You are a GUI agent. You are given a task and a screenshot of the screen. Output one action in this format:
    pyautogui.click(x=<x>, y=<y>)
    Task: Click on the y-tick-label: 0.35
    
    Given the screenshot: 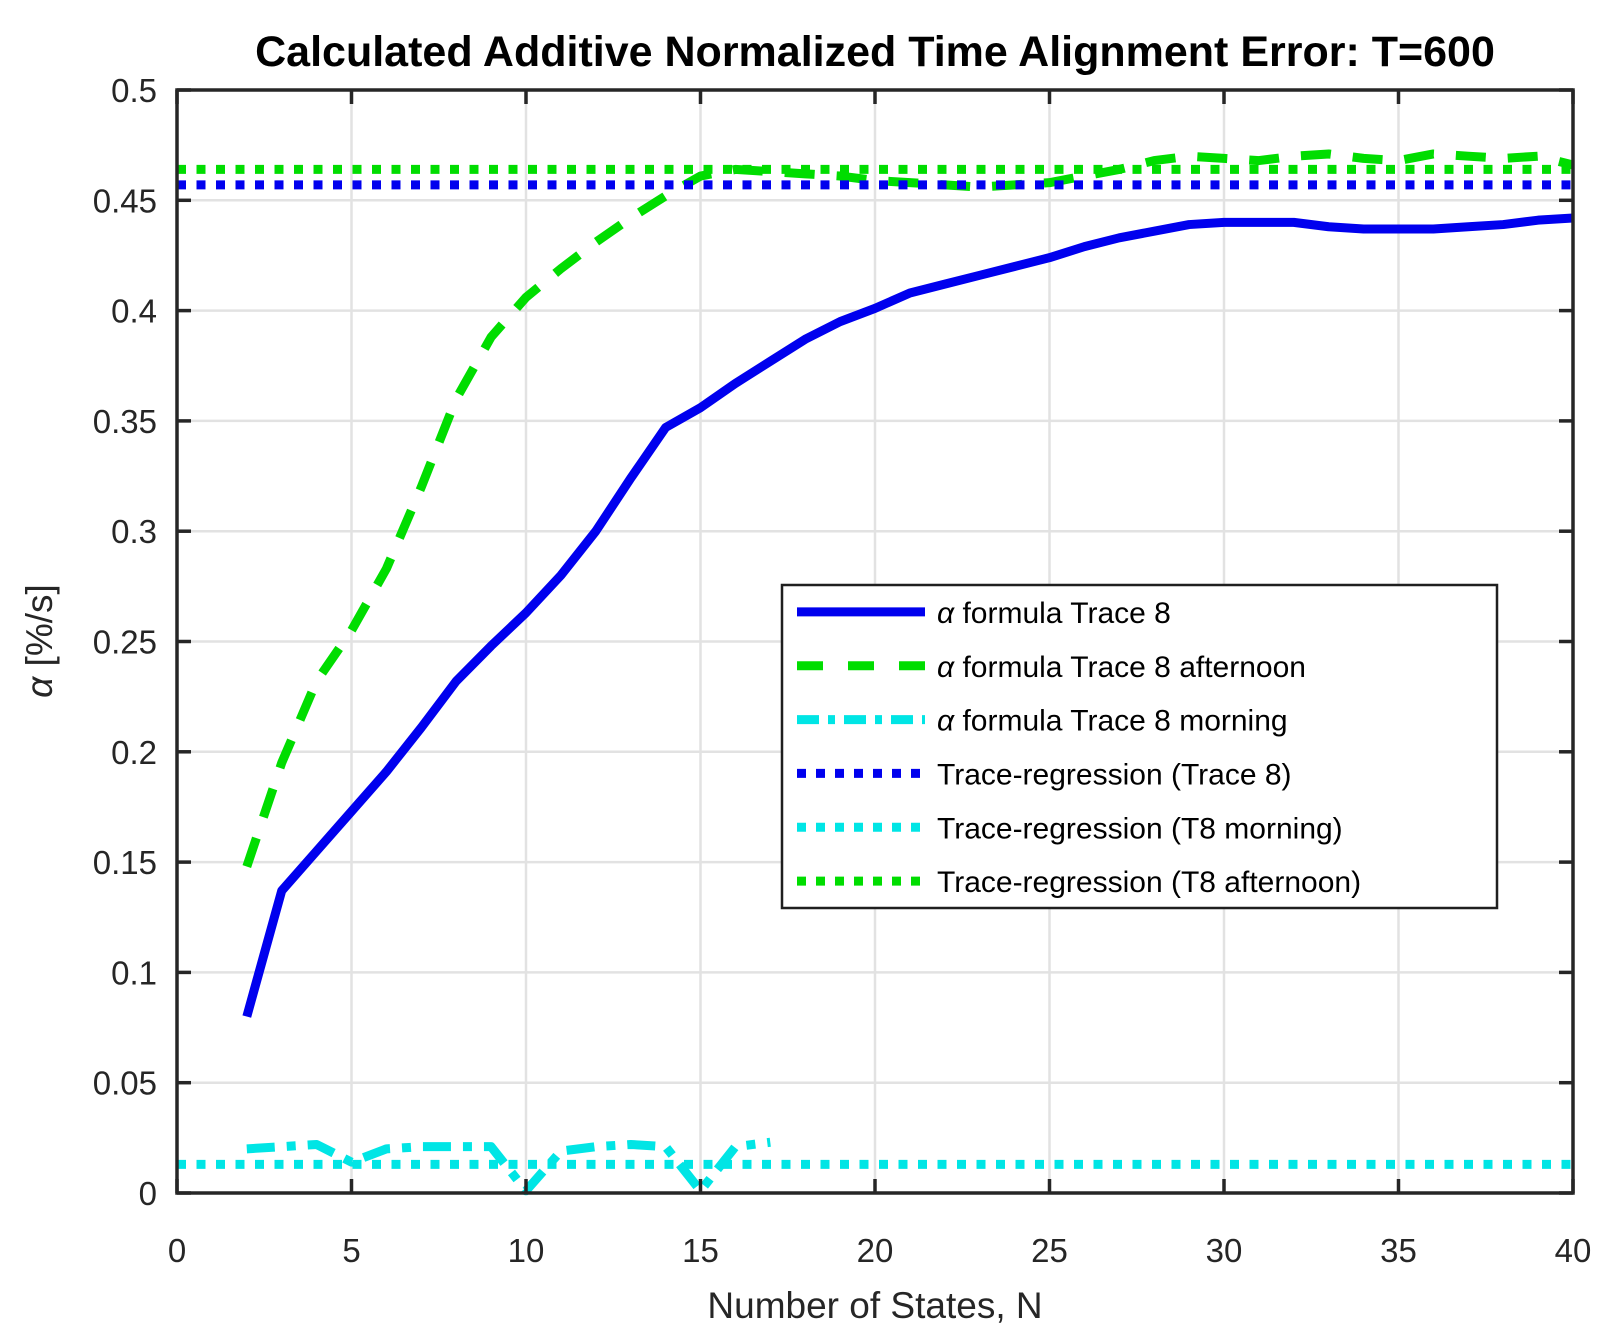 What is the action you would take?
    pyautogui.click(x=125, y=421)
    